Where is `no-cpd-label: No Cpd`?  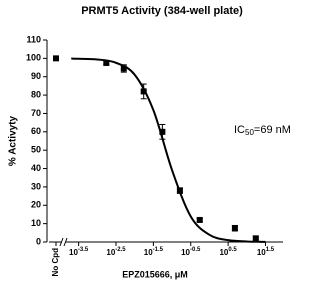 no-cpd-label: No Cpd is located at coordinates (55, 262).